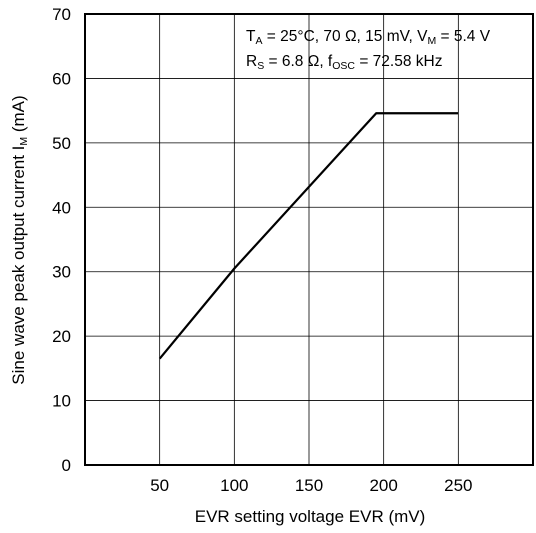 The width and height of the screenshot is (536, 533). What do you see at coordinates (159, 485) in the screenshot?
I see `x-tick-label: 50` at bounding box center [159, 485].